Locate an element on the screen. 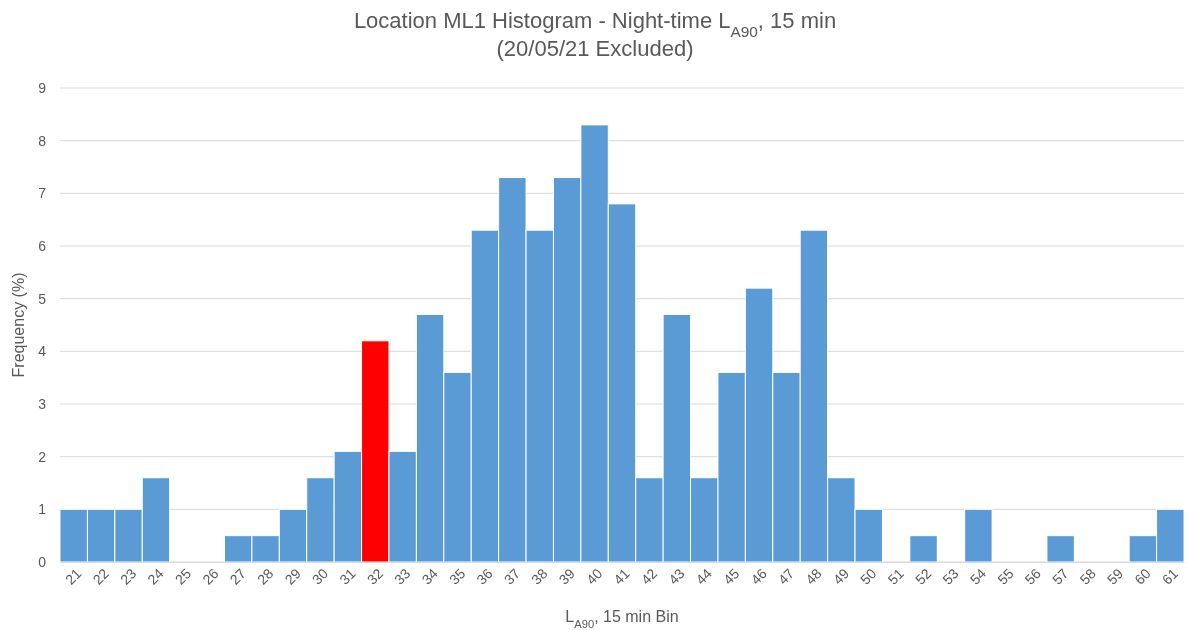 The width and height of the screenshot is (1190, 630). x-tick-label: 26 is located at coordinates (210, 576).